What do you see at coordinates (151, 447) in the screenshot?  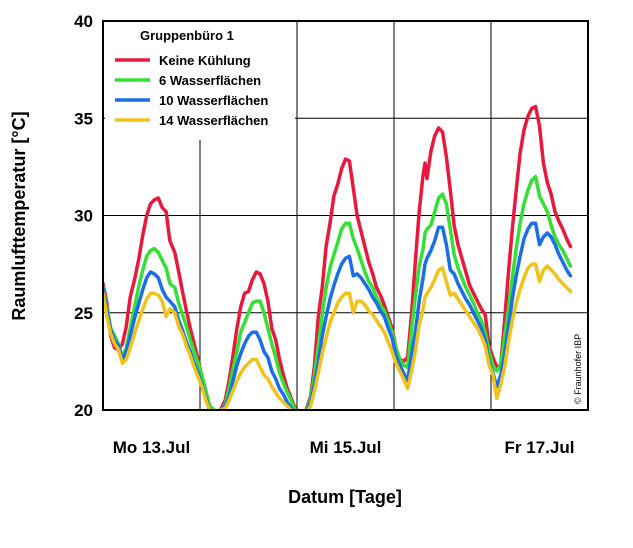 I see `x-tick-label: Mo 13.Jul` at bounding box center [151, 447].